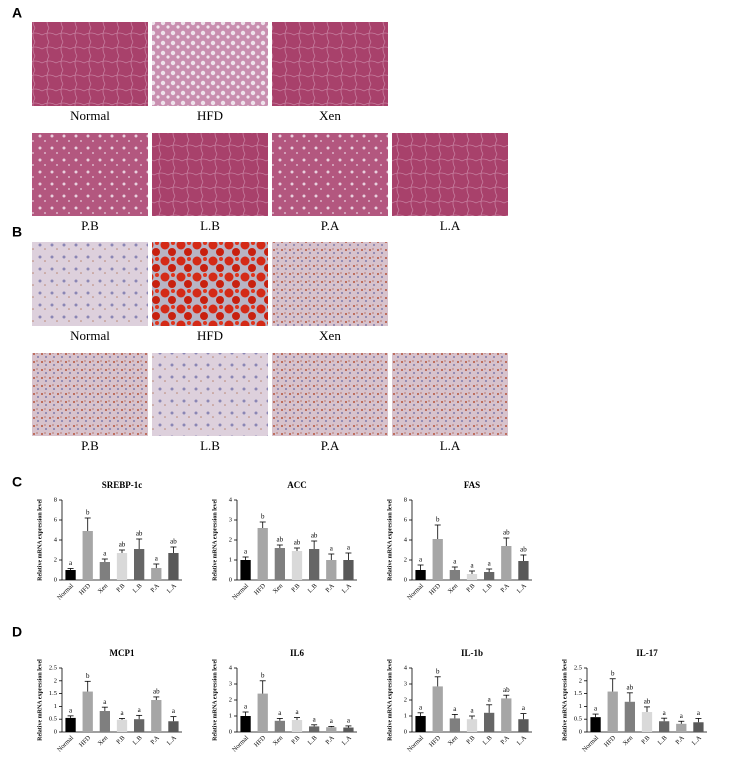 The image size is (738, 757). What do you see at coordinates (122, 485) in the screenshot?
I see `chart-title: SREBP-1c` at bounding box center [122, 485].